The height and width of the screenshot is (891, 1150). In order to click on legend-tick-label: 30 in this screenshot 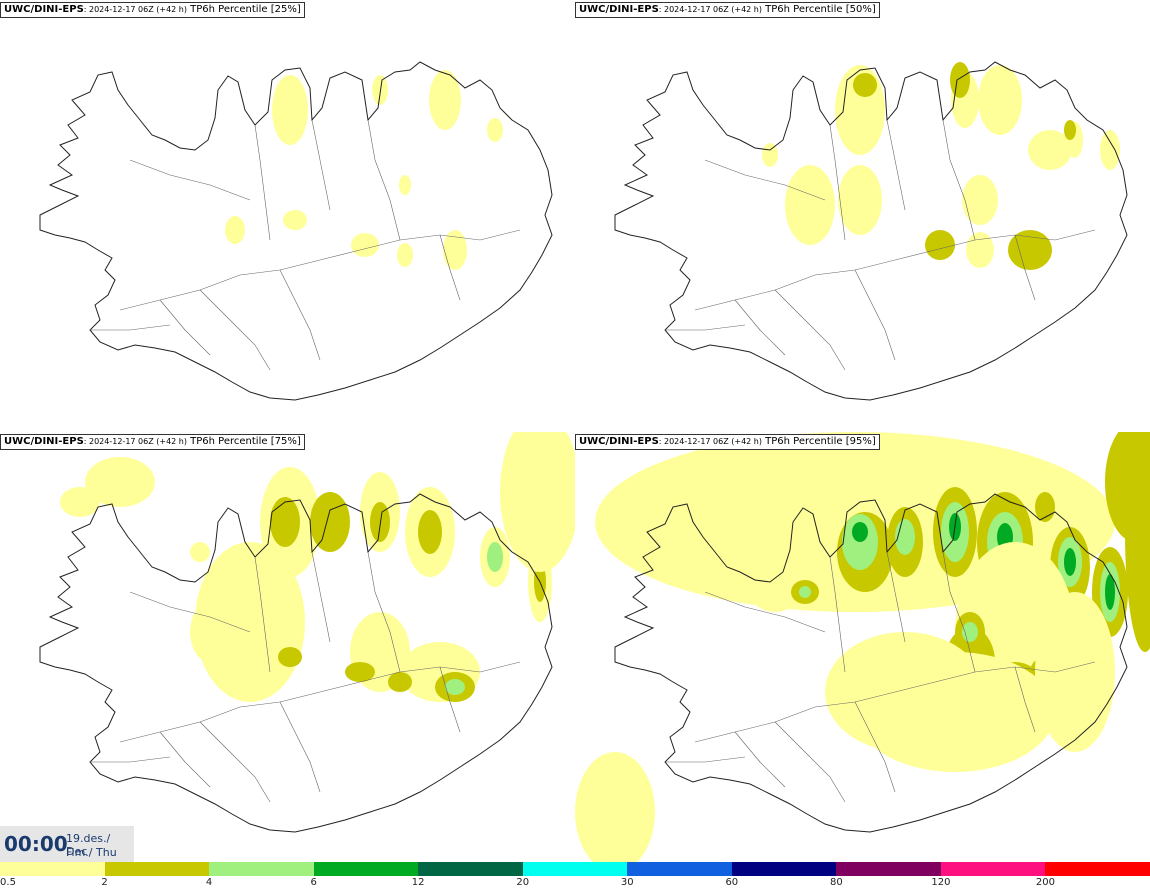, I will do `click(627, 882)`.